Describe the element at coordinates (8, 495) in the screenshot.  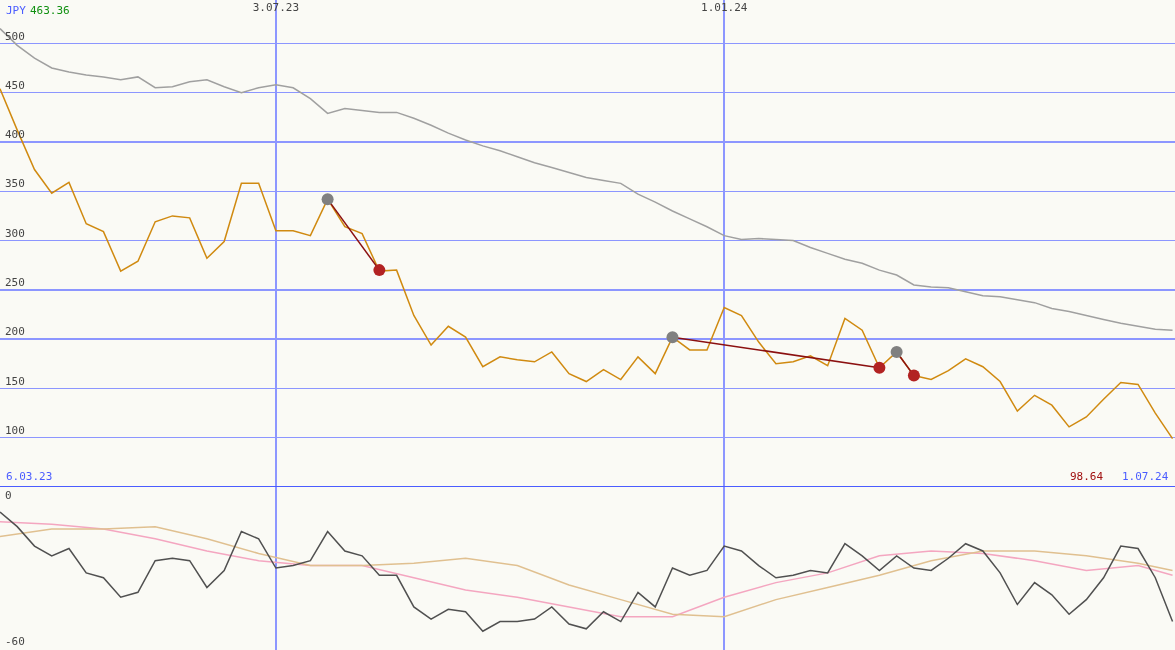
I see `y-tick-label: 0` at that location.